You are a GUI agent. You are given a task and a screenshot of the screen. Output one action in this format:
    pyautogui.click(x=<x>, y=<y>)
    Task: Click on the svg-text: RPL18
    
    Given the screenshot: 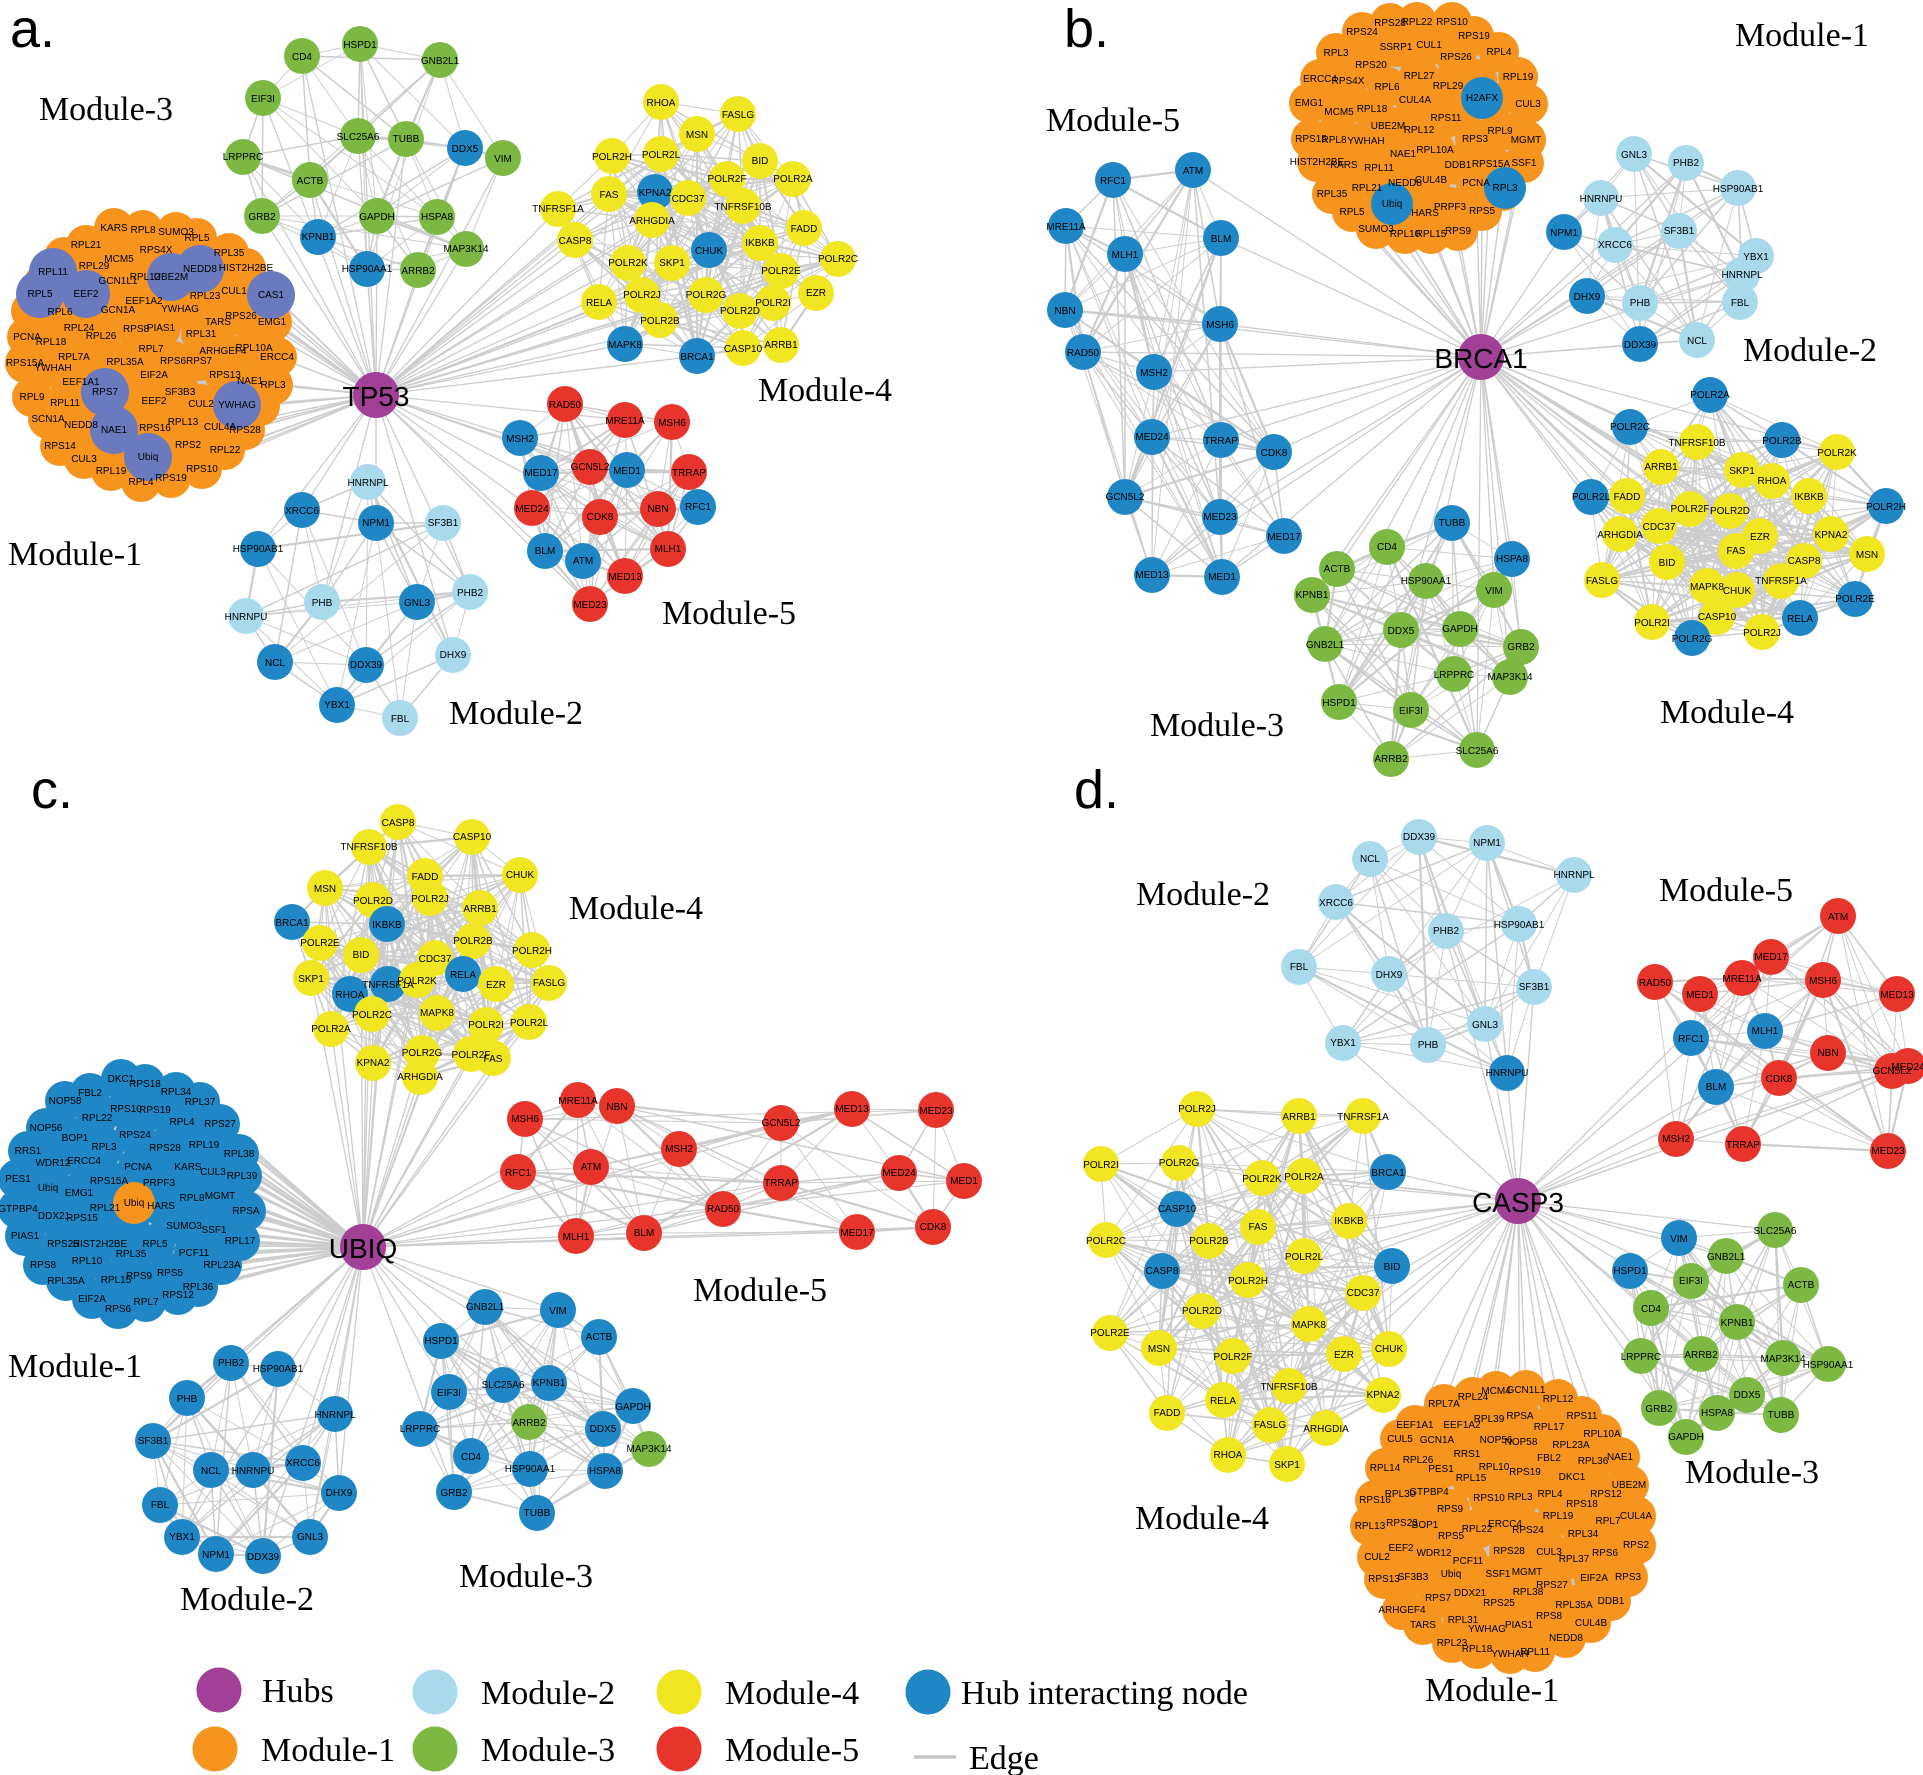 What is the action you would take?
    pyautogui.click(x=1477, y=1649)
    